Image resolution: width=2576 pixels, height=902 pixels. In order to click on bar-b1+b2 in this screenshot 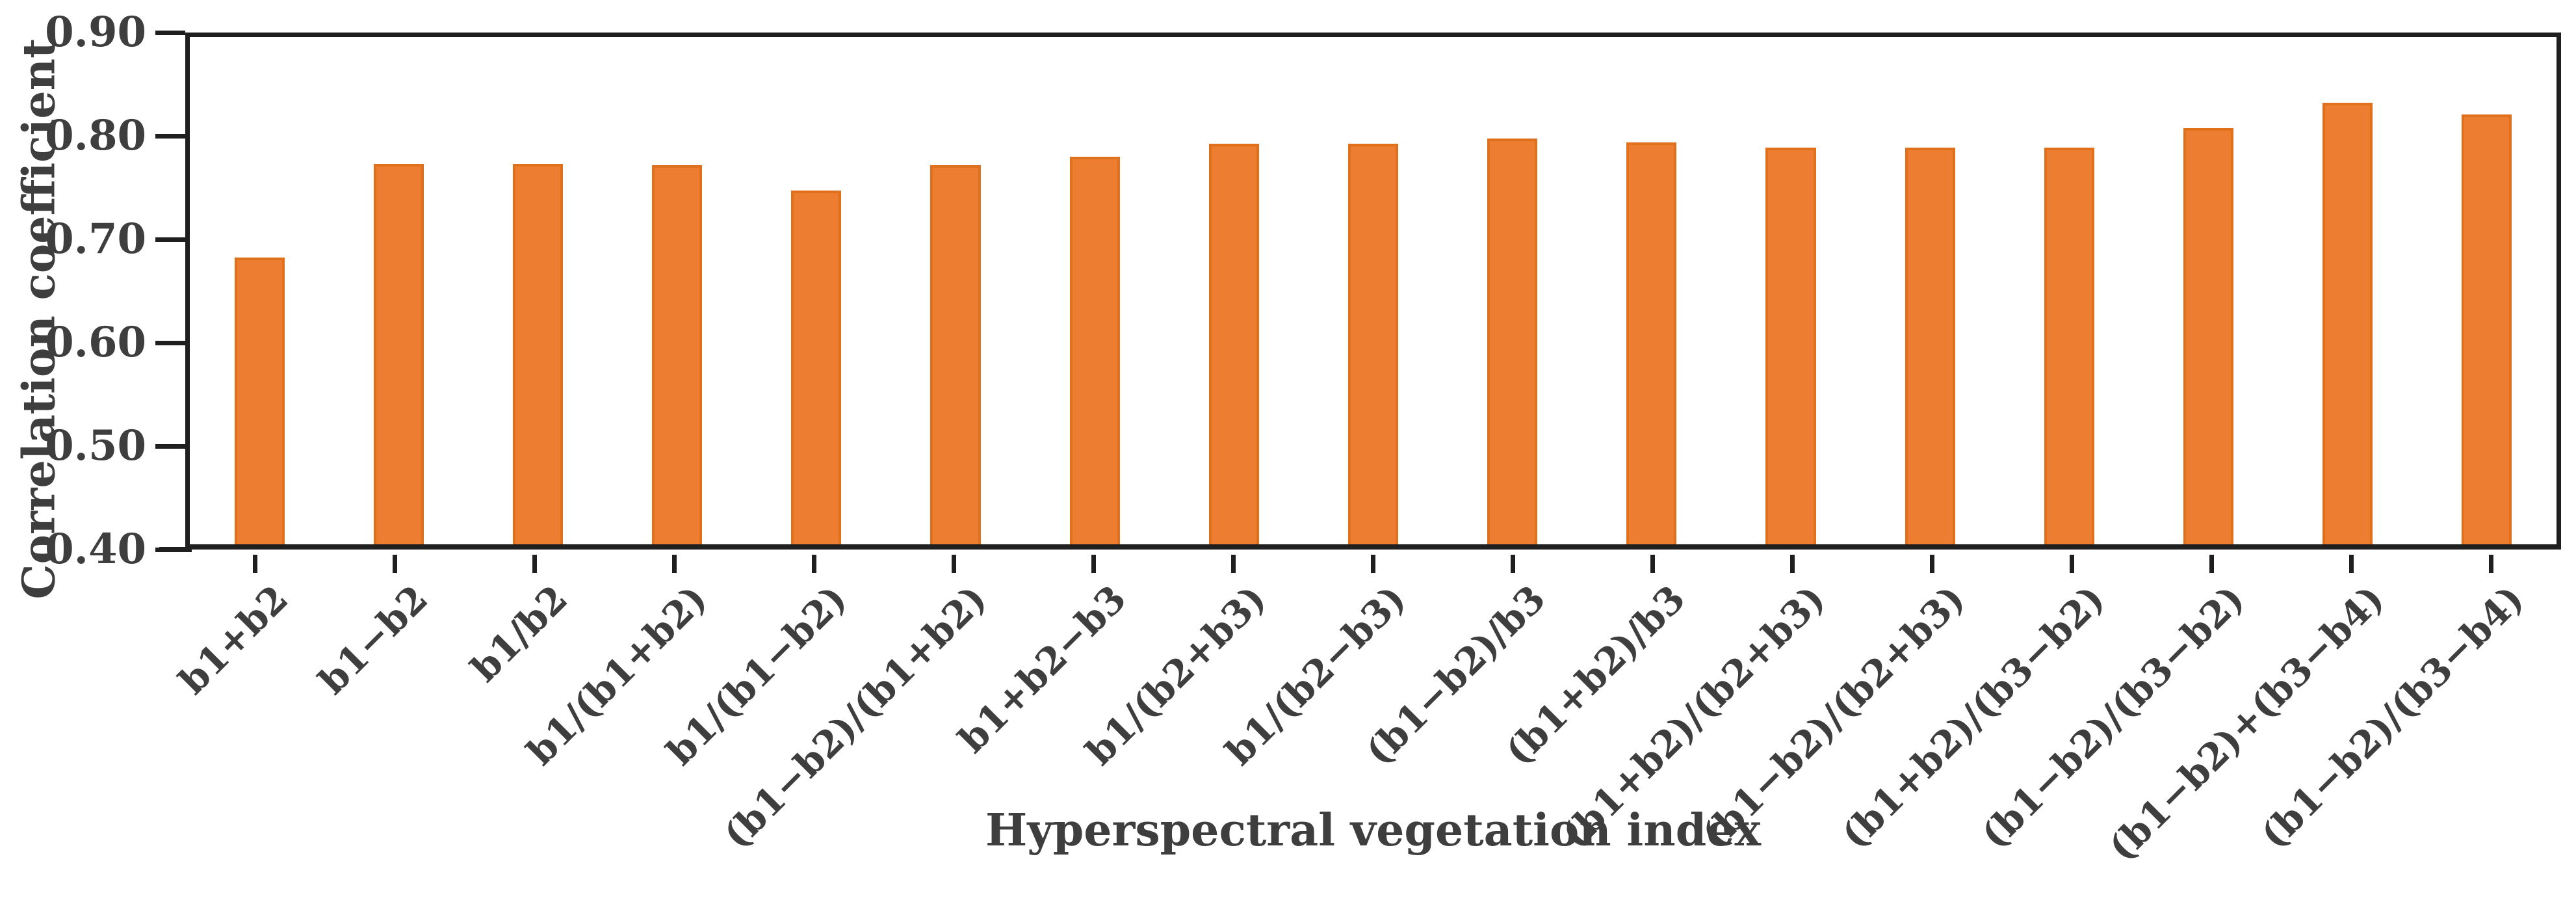, I will do `click(259, 400)`.